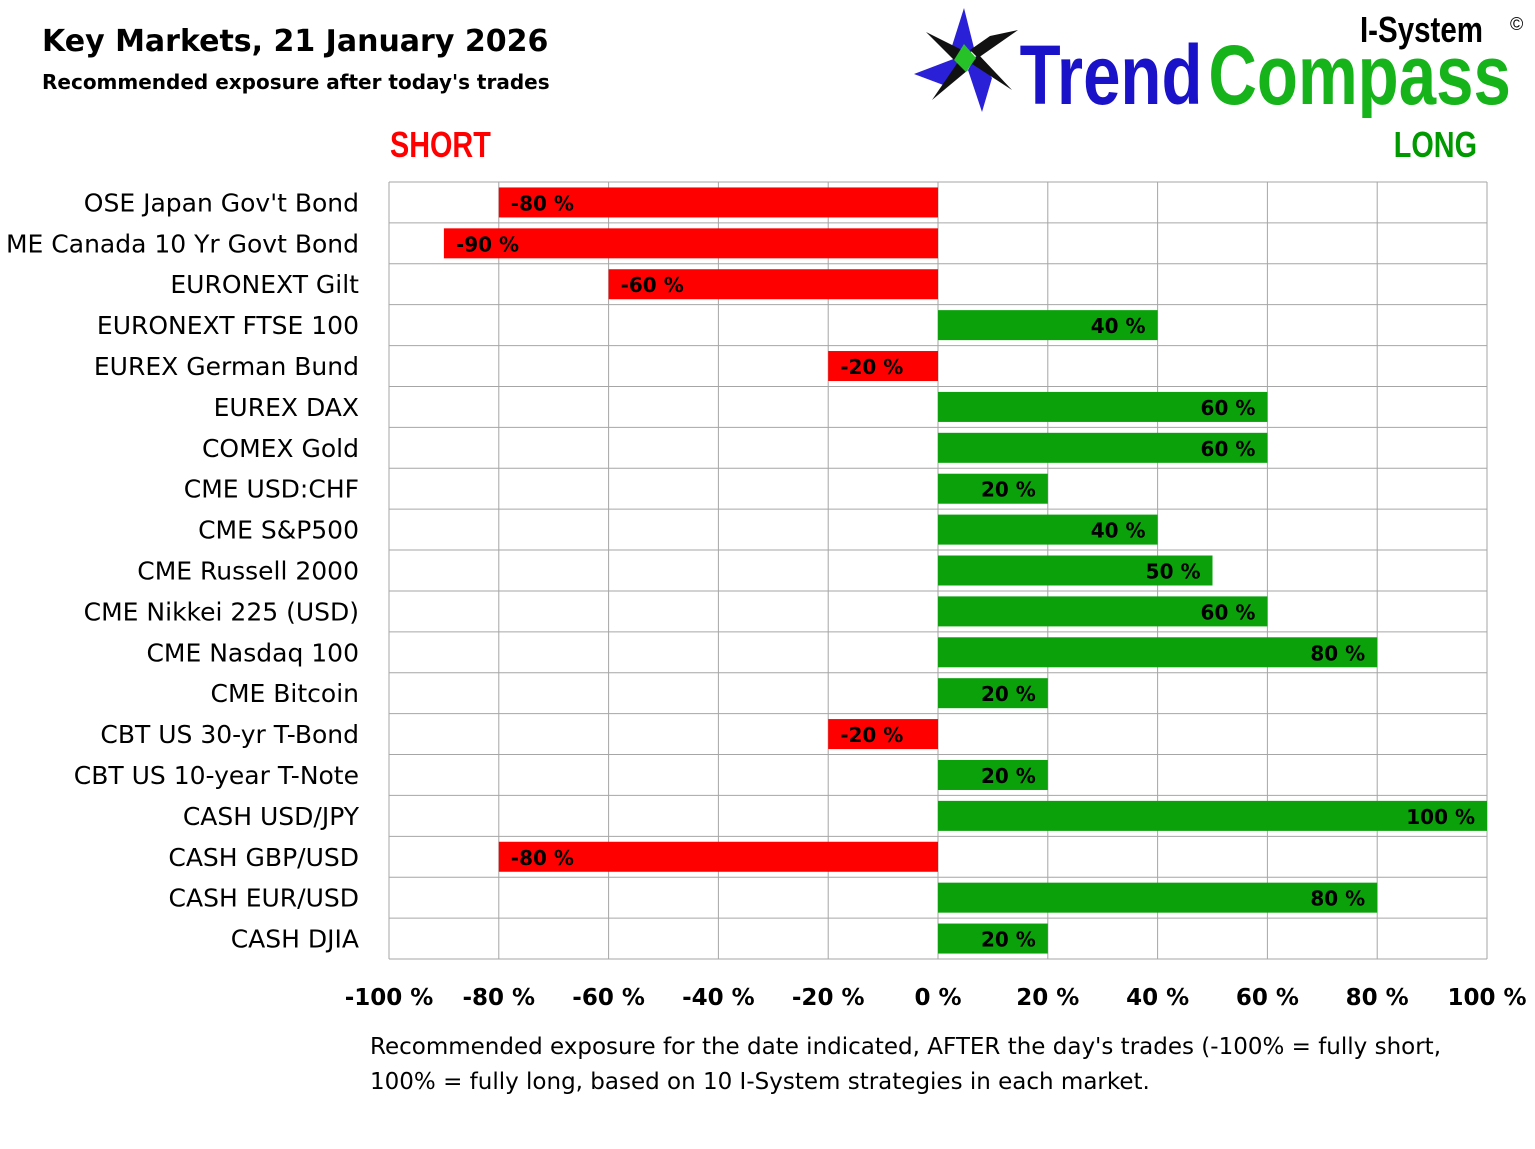  Describe the element at coordinates (295, 41) in the screenshot. I see `chart-title: Key Markets, 21 January 2026` at that location.